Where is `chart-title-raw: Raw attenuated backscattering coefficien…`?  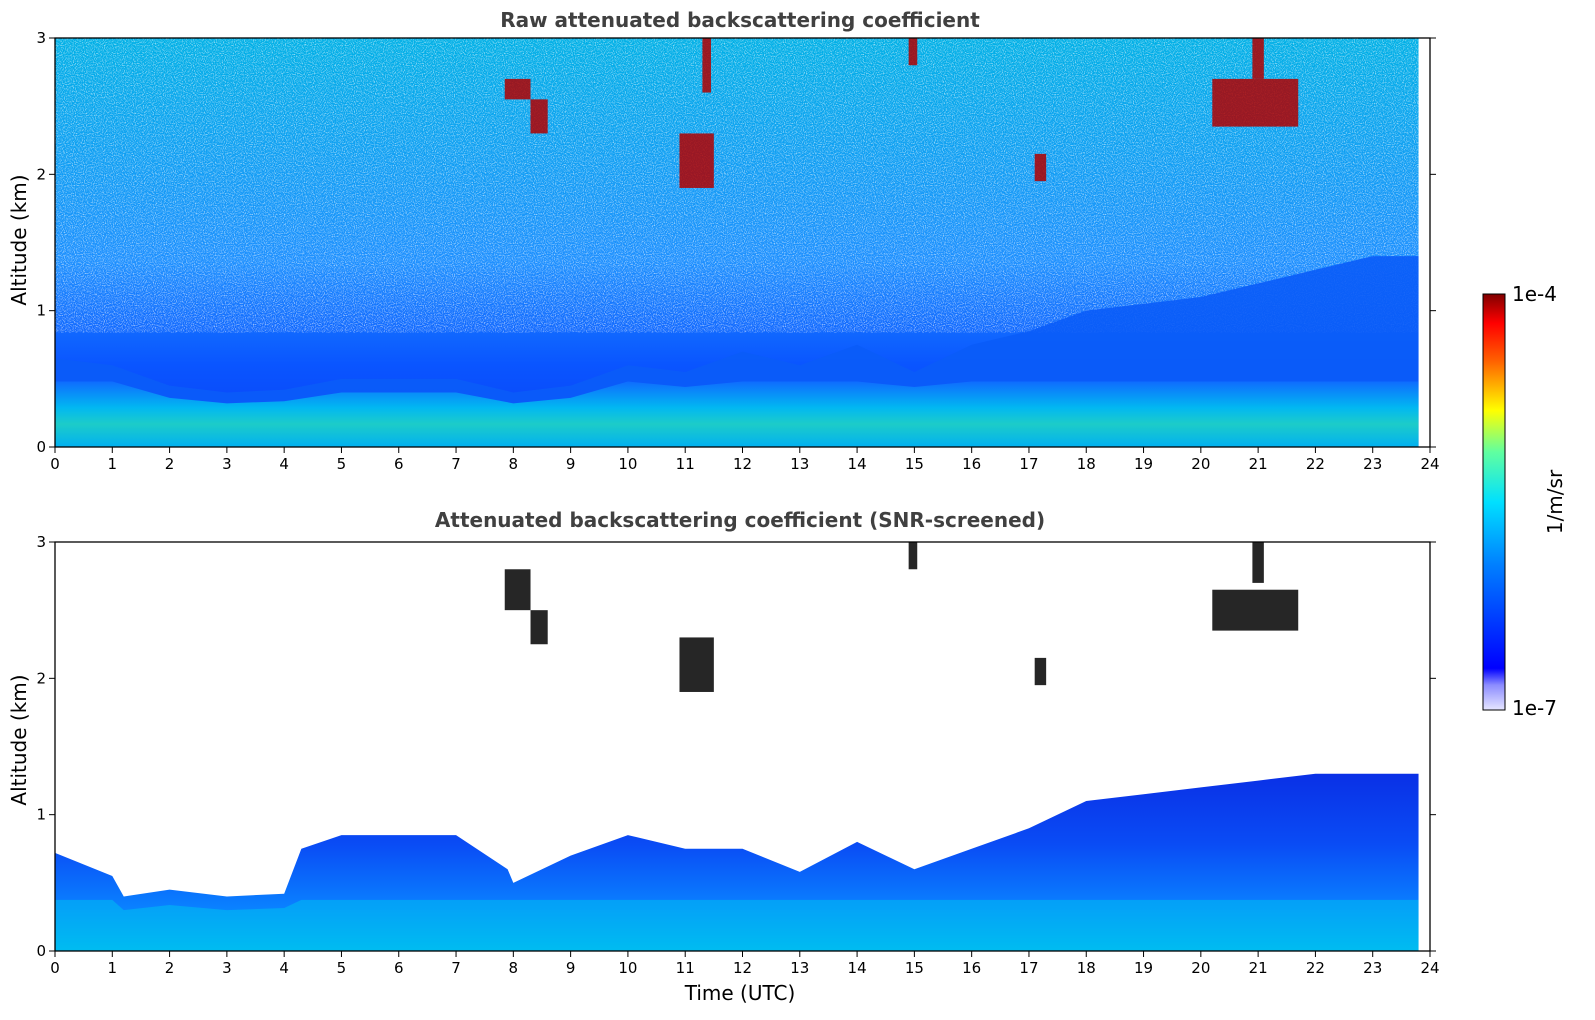
chart-title-raw: Raw attenuated backscattering coefficien… is located at coordinates (740, 20).